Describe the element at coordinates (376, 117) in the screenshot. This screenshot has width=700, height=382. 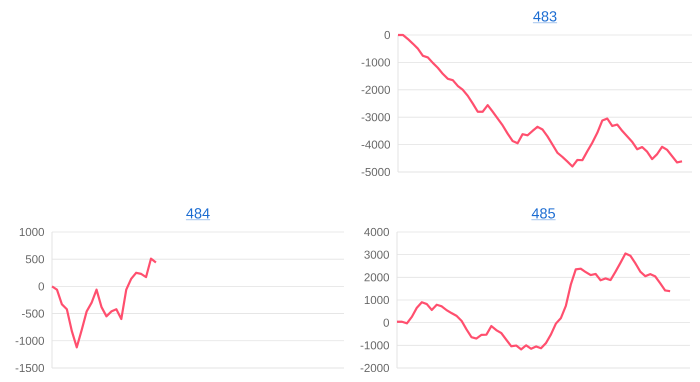
I see `y-tick-label: -3000` at that location.